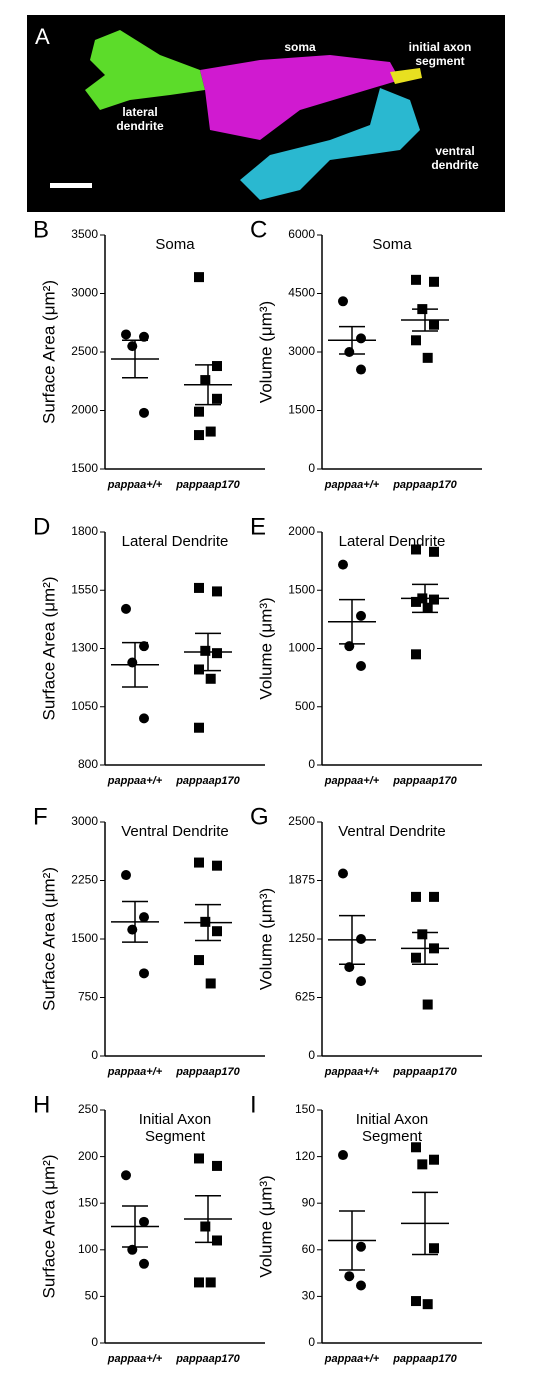 The width and height of the screenshot is (539, 1389). I want to click on y-tick-label: 1000, so click(301, 648).